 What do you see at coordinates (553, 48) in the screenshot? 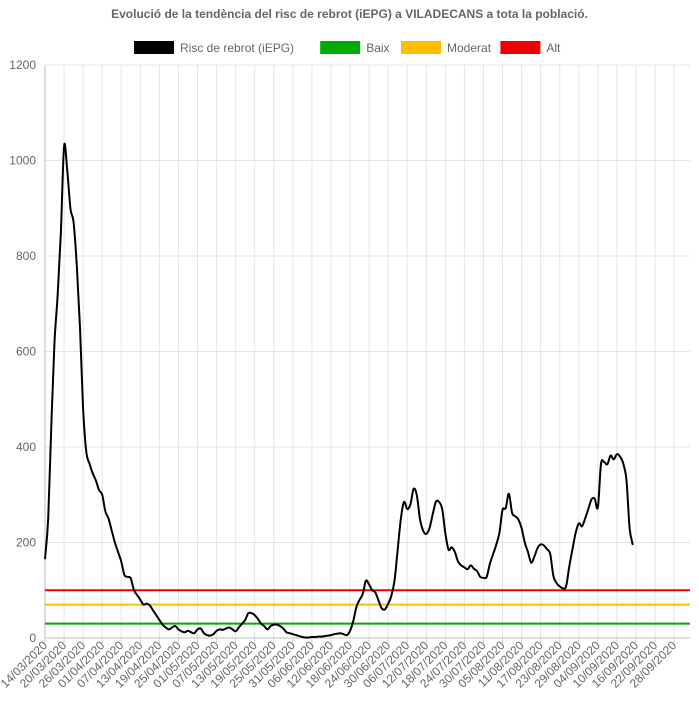
I see `legend-label: Alt` at bounding box center [553, 48].